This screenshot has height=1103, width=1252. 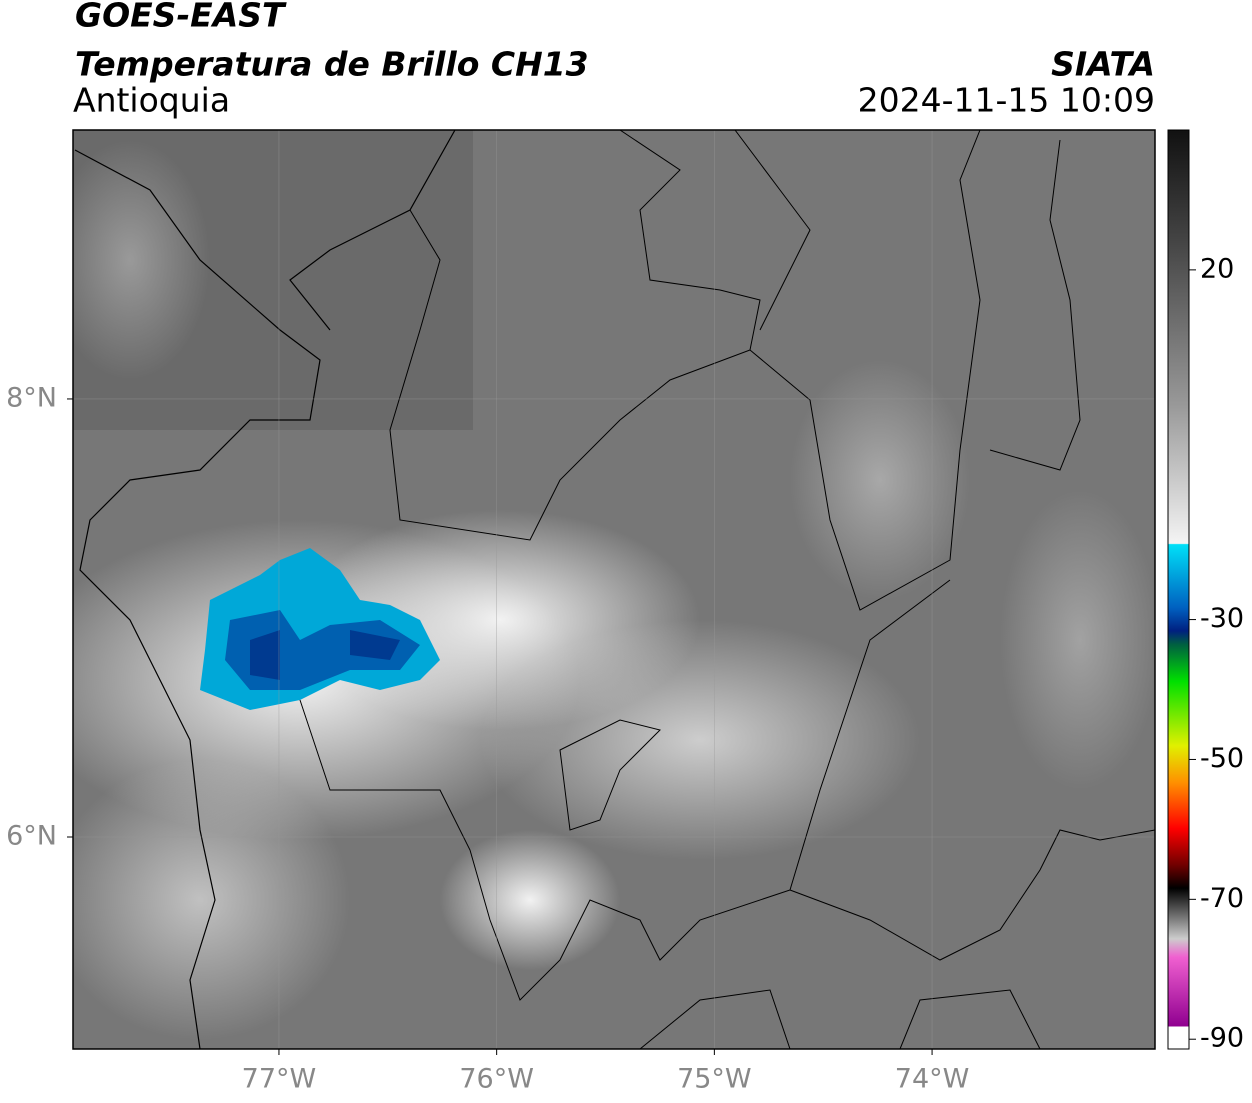 I want to click on colorbar, so click(x=1178, y=589).